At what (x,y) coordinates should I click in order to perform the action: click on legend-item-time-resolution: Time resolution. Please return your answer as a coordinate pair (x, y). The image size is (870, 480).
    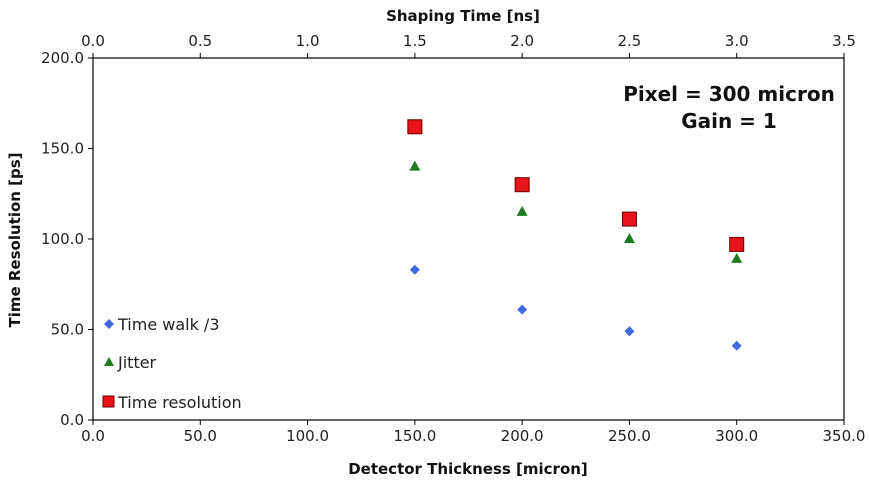
    Looking at the image, I should click on (172, 402).